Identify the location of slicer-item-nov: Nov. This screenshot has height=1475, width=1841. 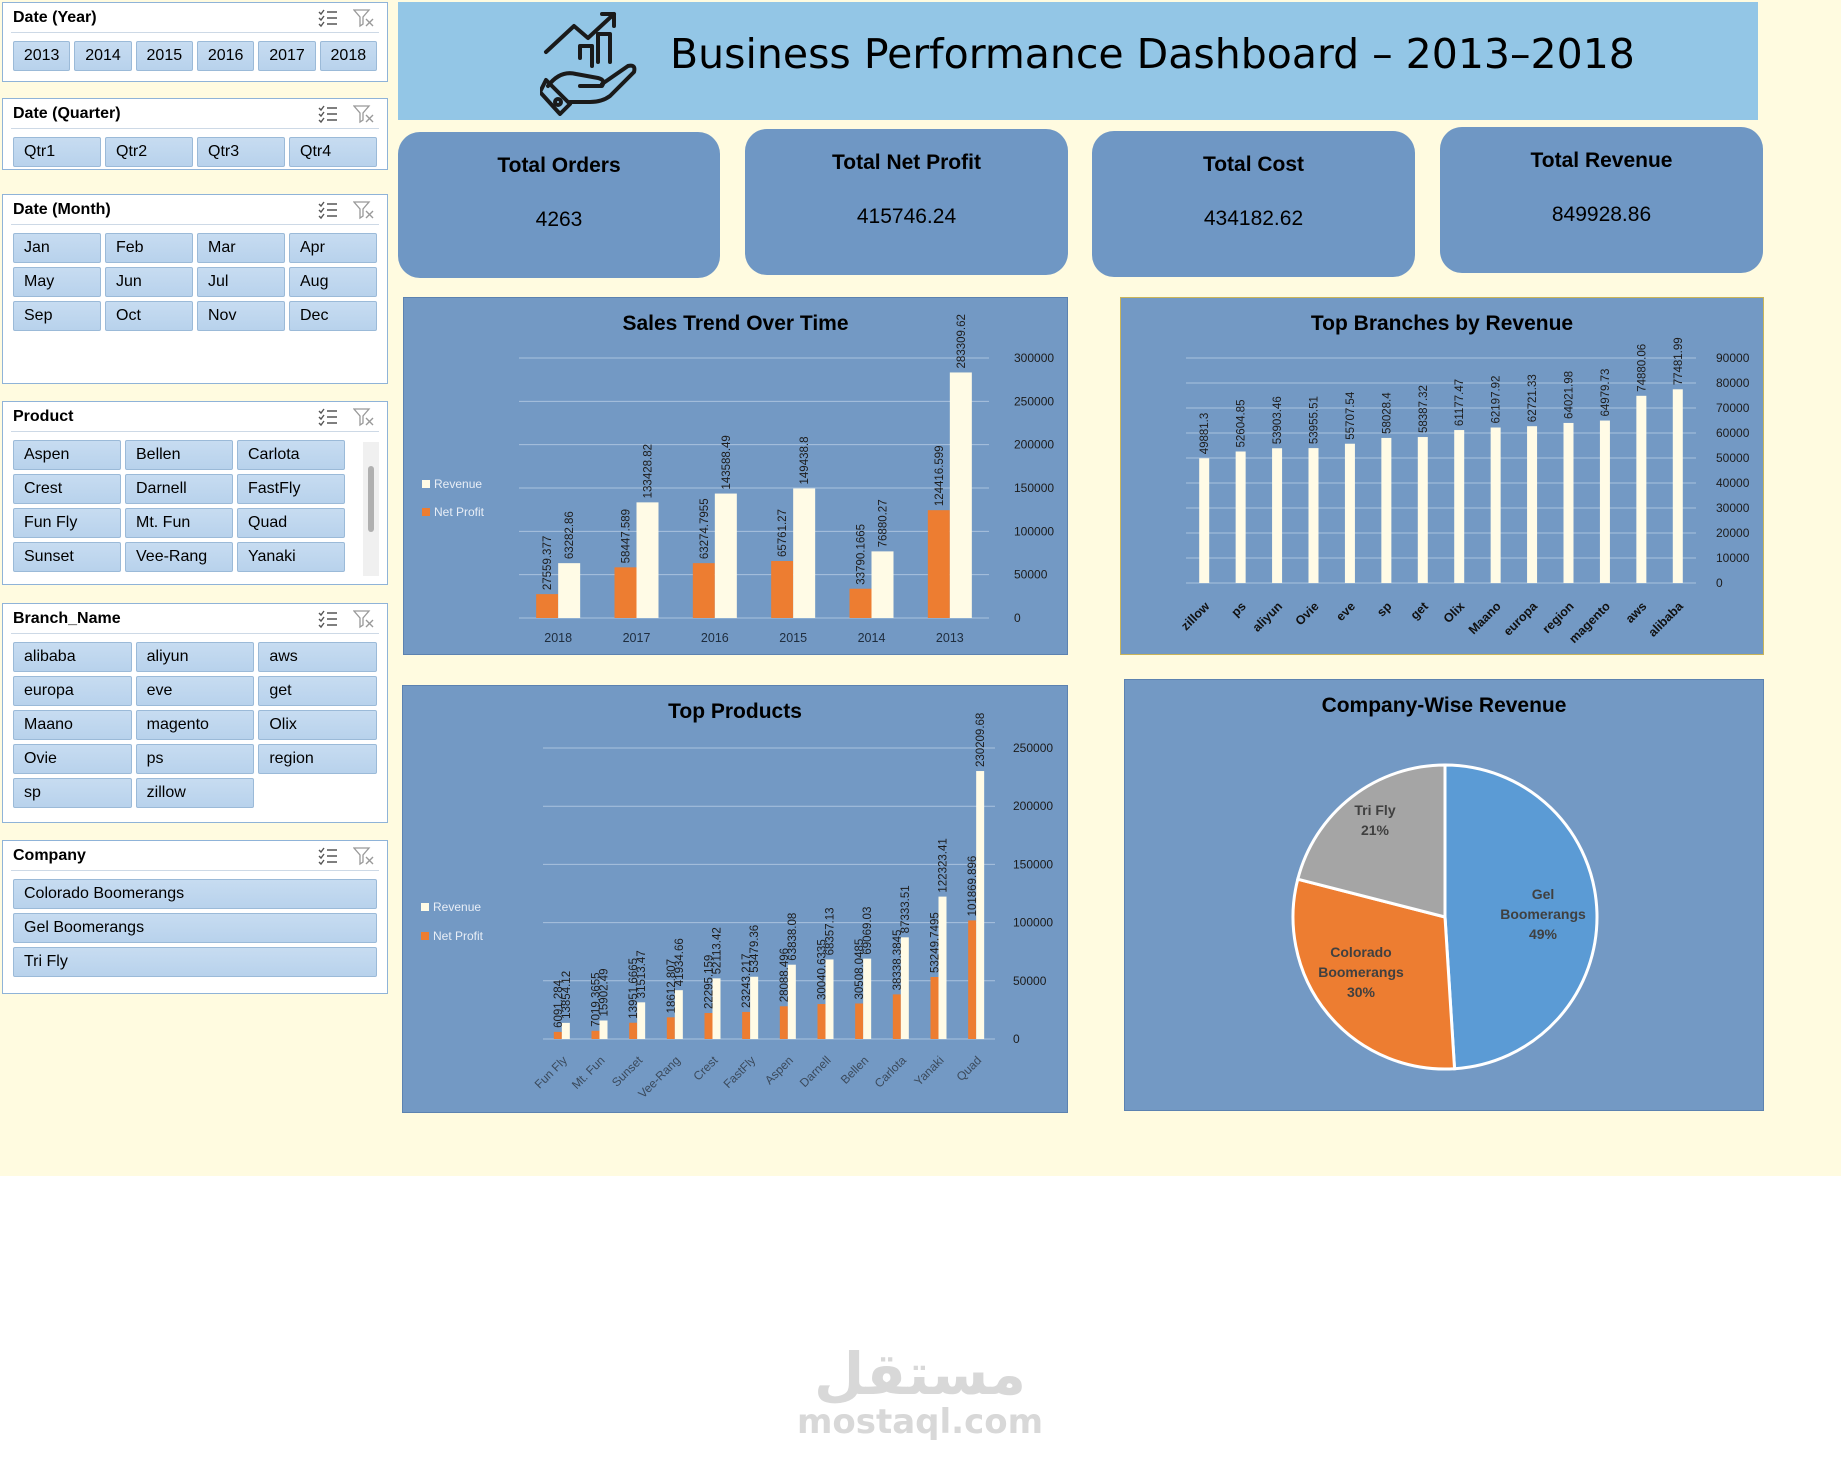
(241, 316).